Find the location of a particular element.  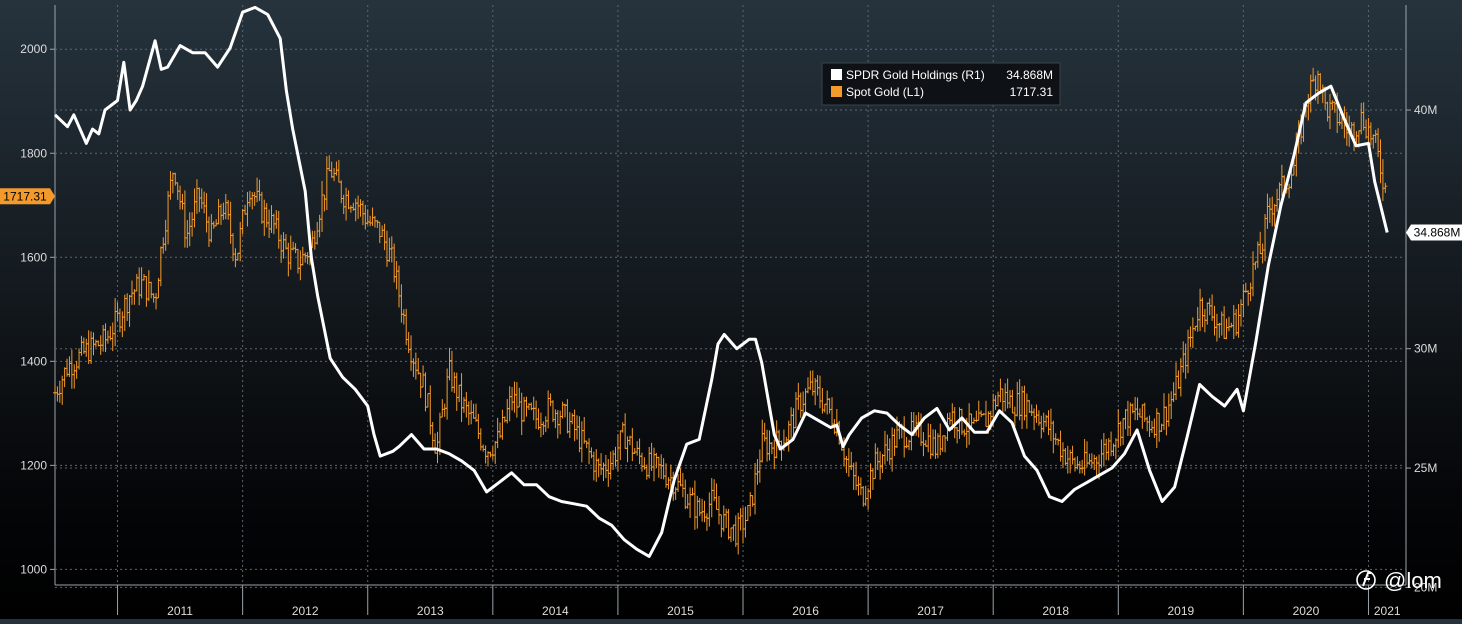

spdr-last-value: 34.868M is located at coordinates (1437, 233).